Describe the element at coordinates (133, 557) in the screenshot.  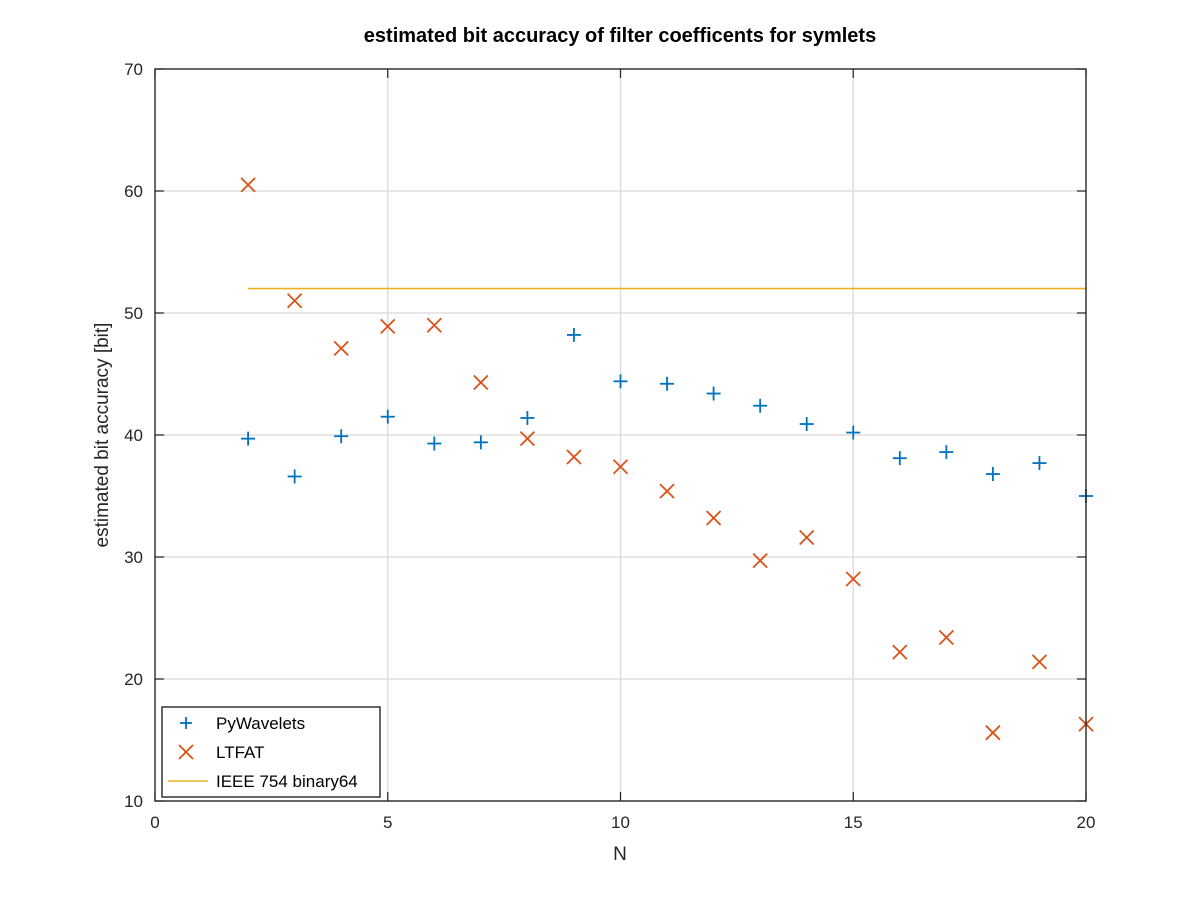
I see `y-tick-label: 30` at that location.